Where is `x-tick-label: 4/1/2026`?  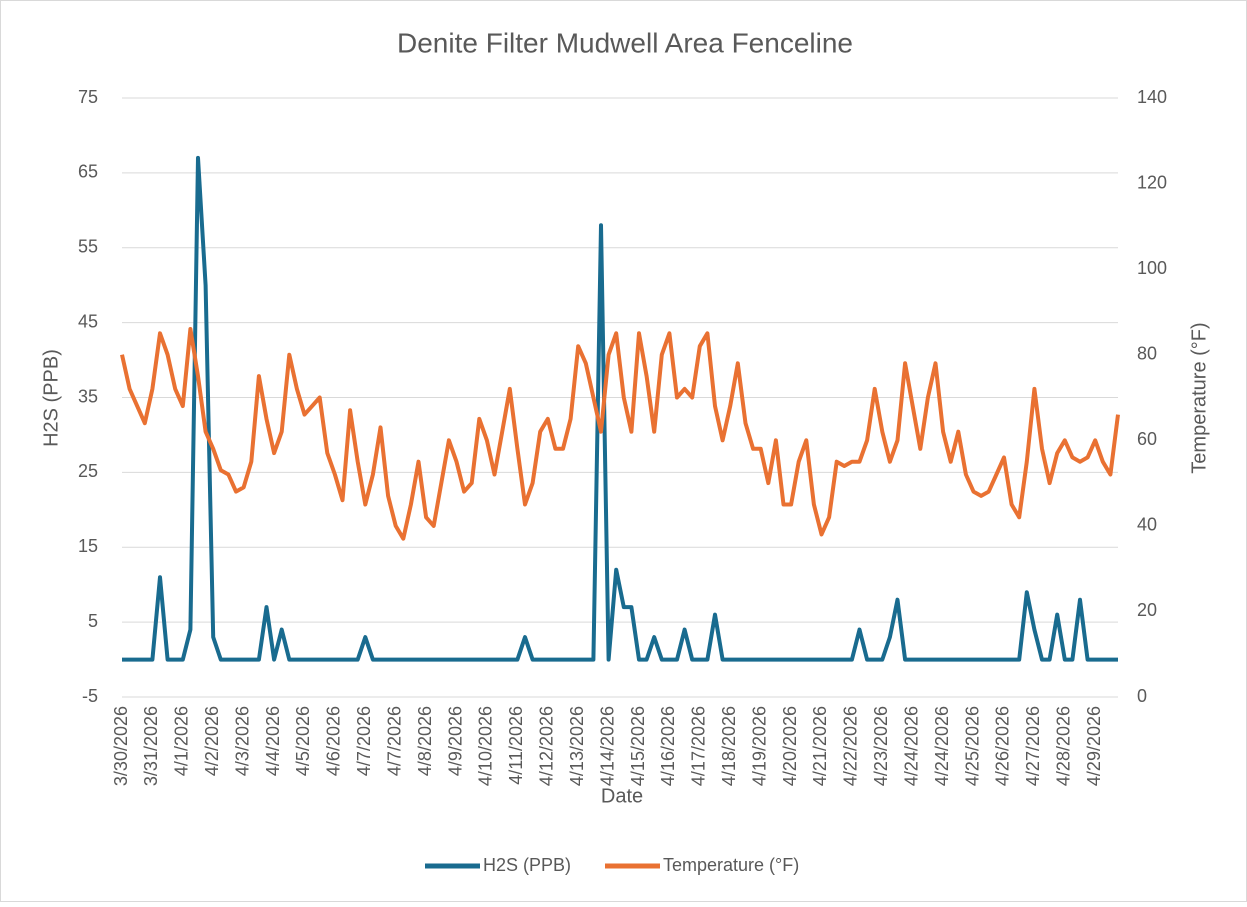
x-tick-label: 4/1/2026 is located at coordinates (182, 741).